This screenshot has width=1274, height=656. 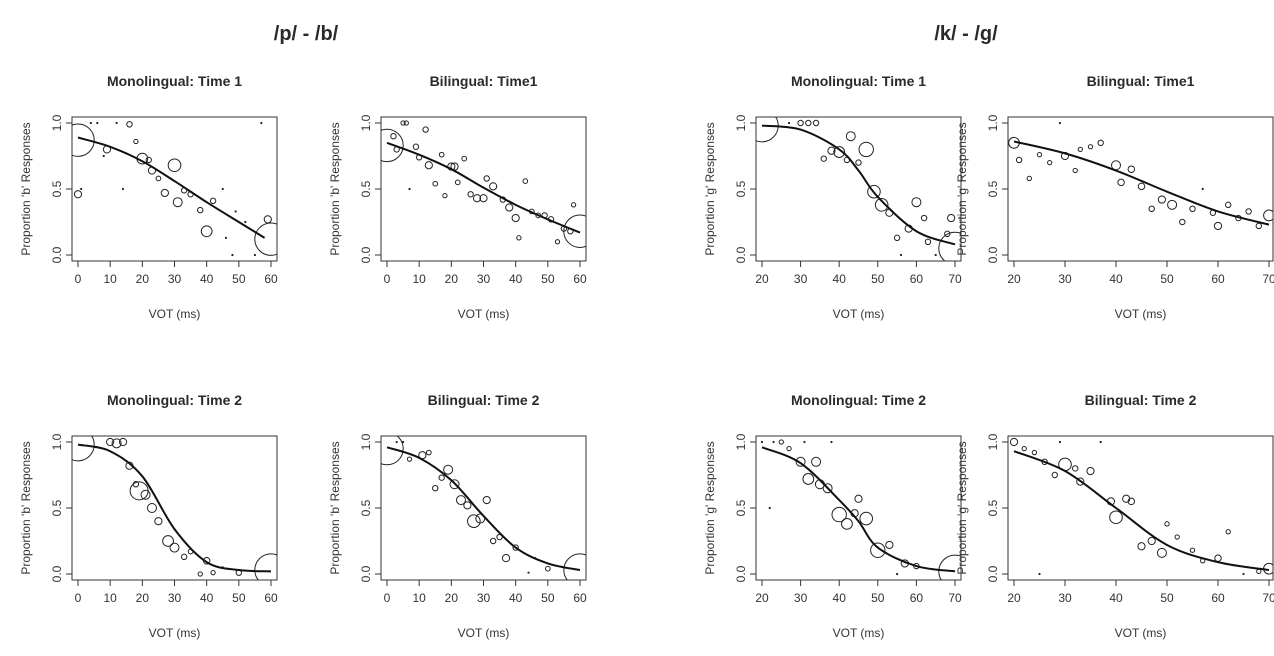 What do you see at coordinates (387, 598) in the screenshot?
I see `x-tick-label: 0` at bounding box center [387, 598].